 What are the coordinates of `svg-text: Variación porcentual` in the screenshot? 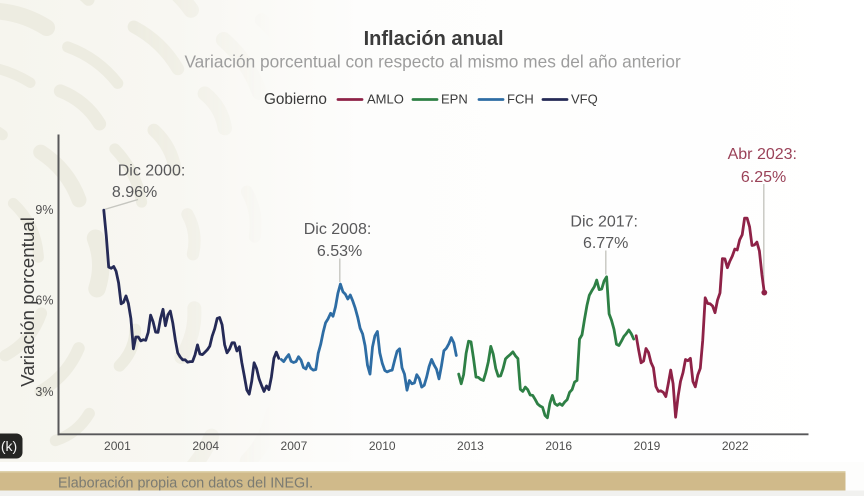 It's located at (27, 302).